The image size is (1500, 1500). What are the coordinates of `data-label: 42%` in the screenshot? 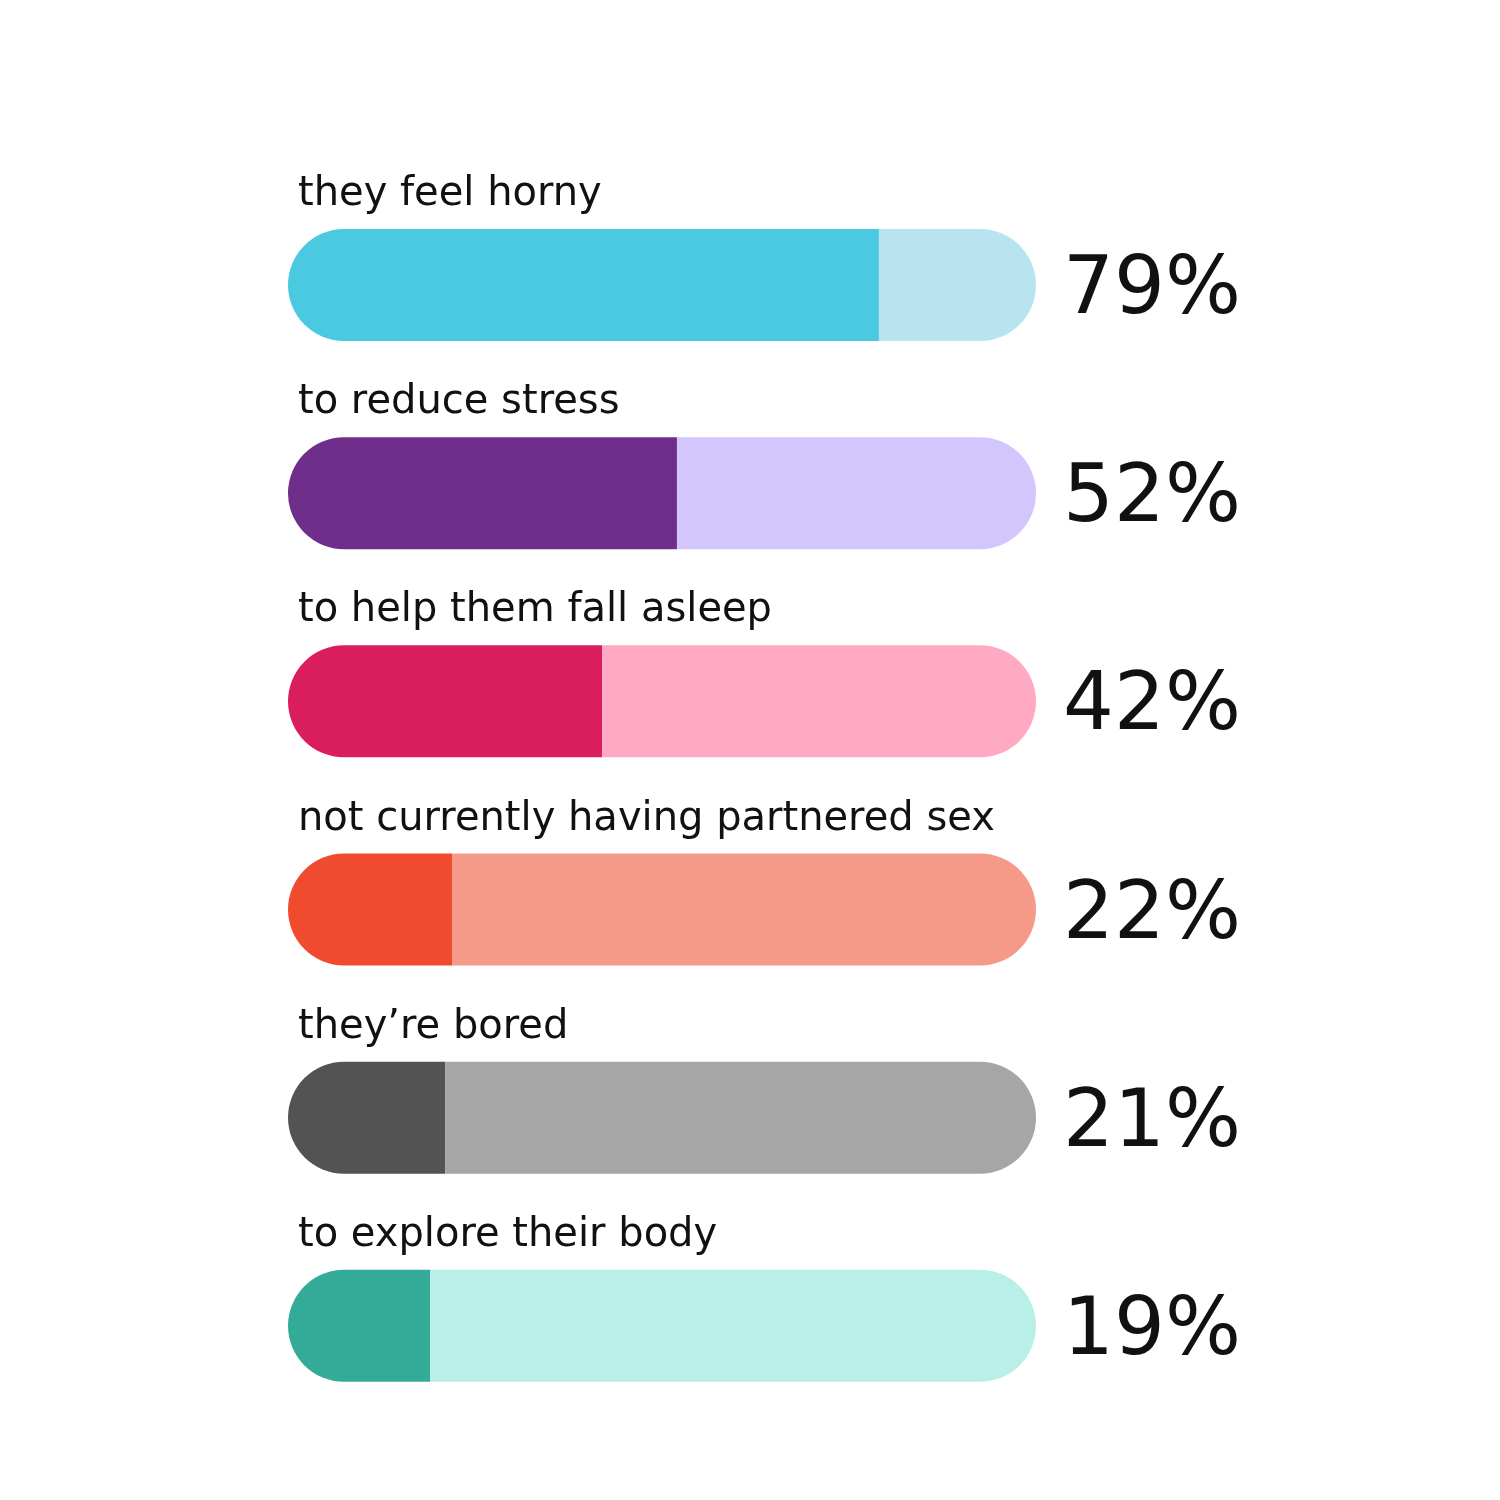 It's located at (1152, 702).